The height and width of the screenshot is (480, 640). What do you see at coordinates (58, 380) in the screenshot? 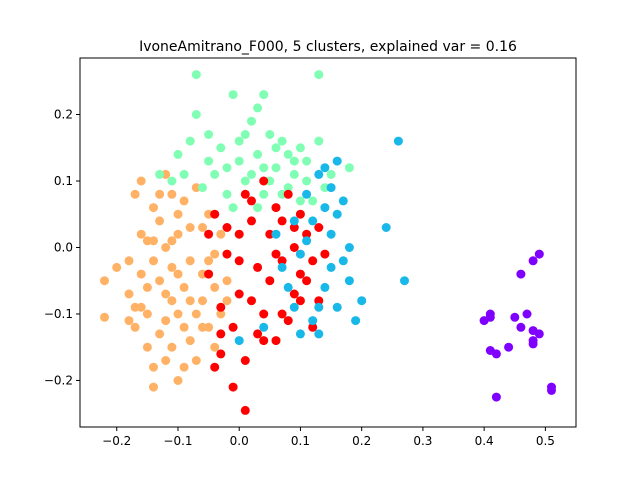
I see `y-tick-label: −0.2` at bounding box center [58, 380].